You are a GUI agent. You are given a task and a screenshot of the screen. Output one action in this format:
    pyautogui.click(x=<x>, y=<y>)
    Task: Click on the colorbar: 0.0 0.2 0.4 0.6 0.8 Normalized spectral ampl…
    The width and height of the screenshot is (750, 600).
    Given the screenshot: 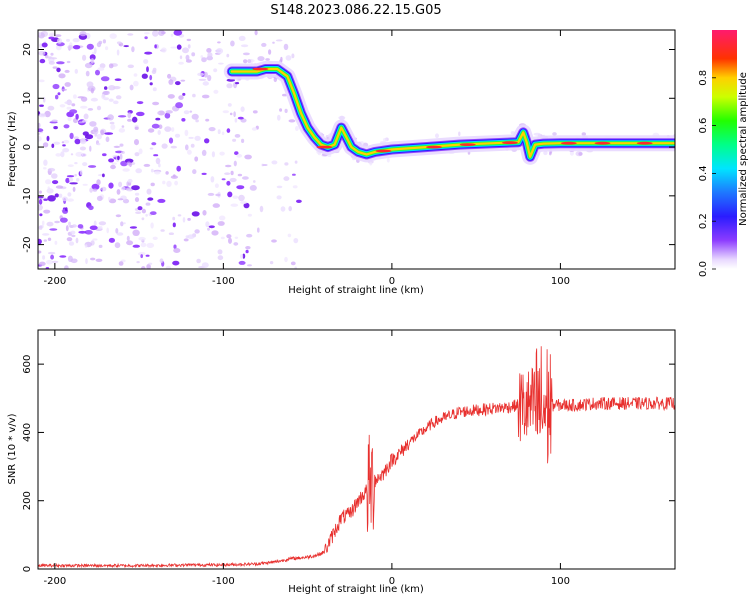 What is the action you would take?
    pyautogui.click(x=723, y=153)
    